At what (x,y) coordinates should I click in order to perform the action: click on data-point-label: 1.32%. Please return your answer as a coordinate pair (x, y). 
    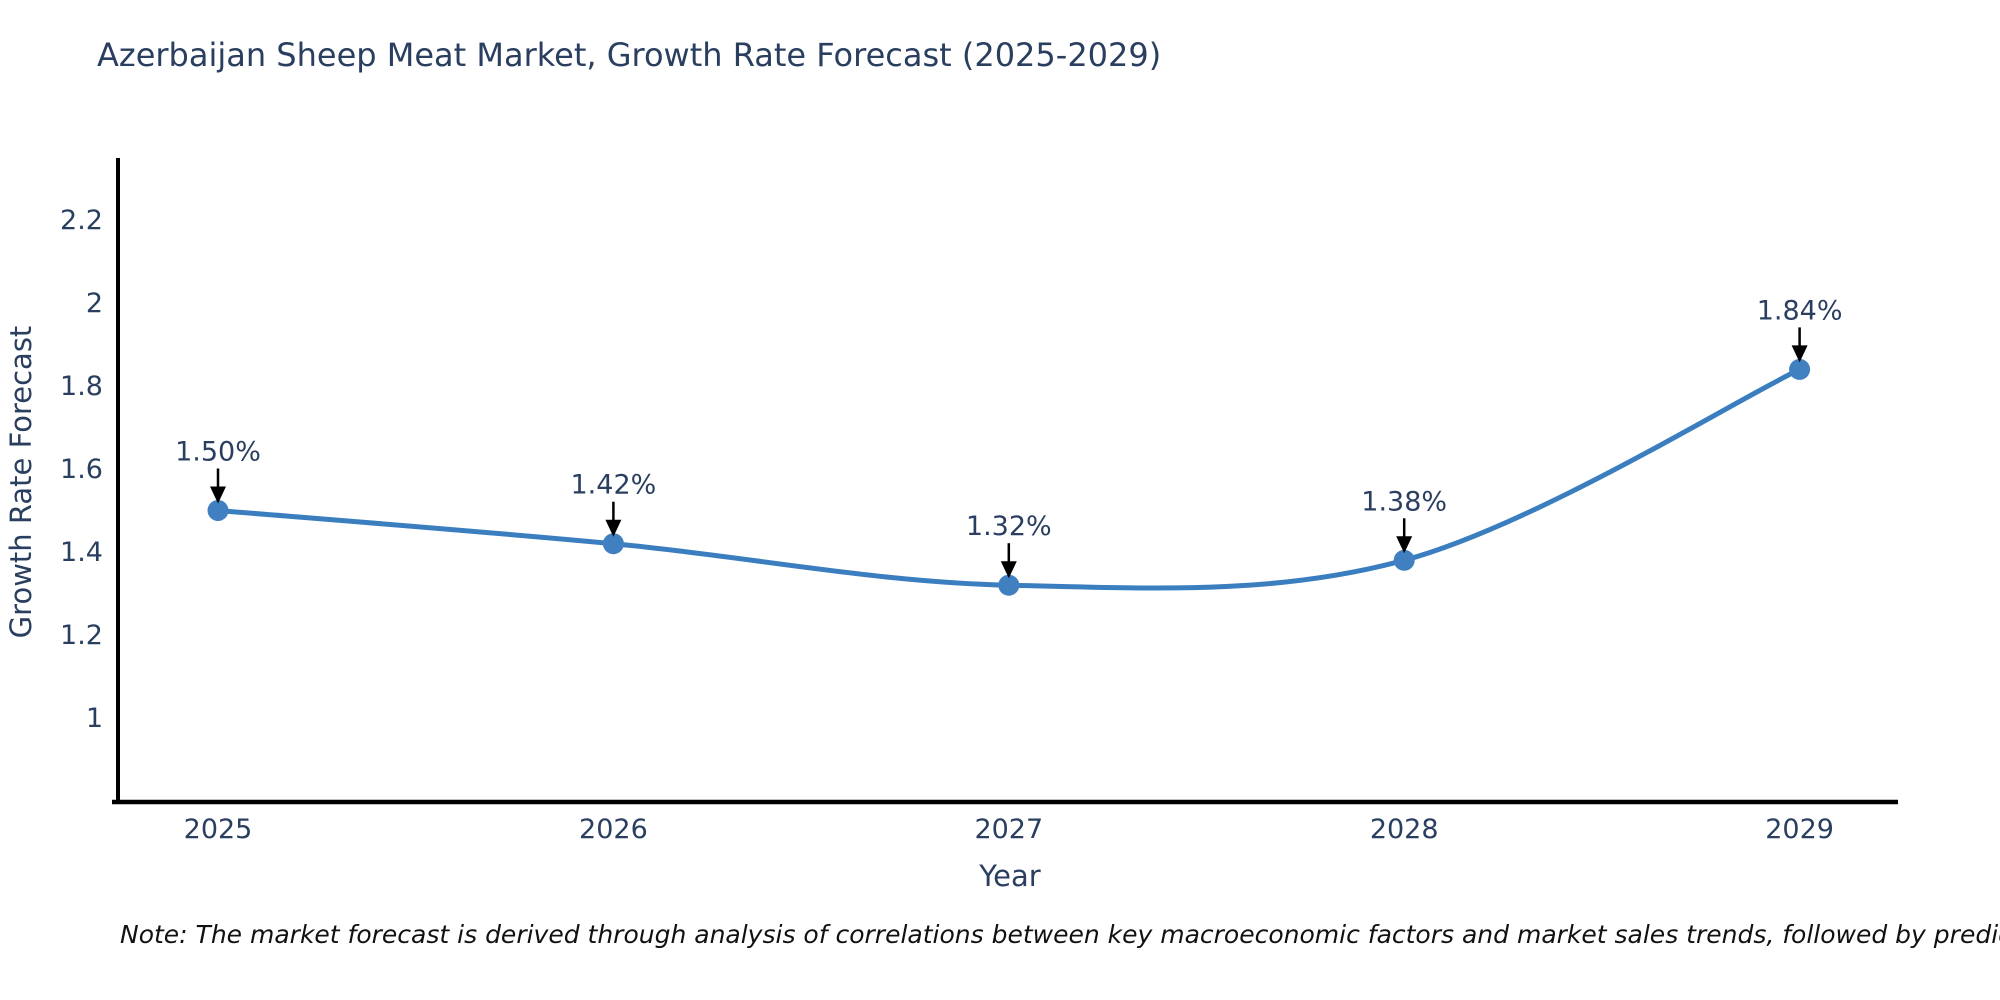
    Looking at the image, I should click on (1009, 526).